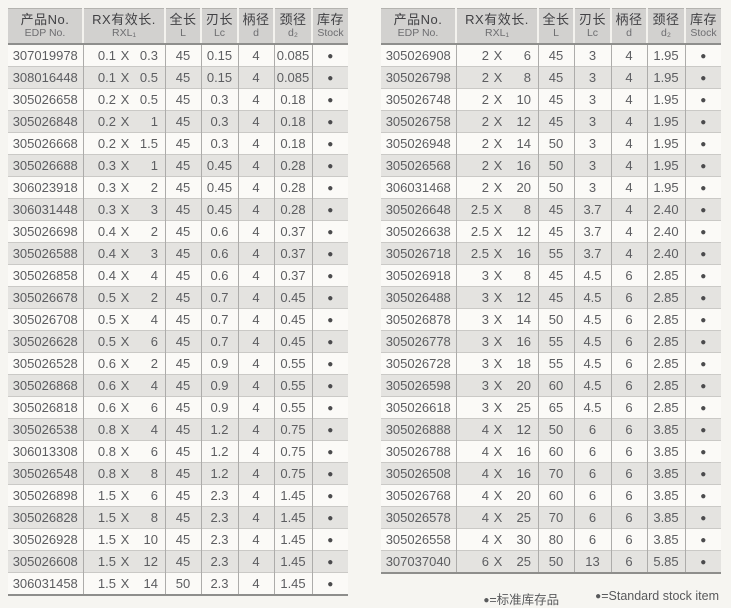 This screenshot has height=608, width=731. What do you see at coordinates (418, 473) in the screenshot?
I see `edp-cell: 305026508` at bounding box center [418, 473].